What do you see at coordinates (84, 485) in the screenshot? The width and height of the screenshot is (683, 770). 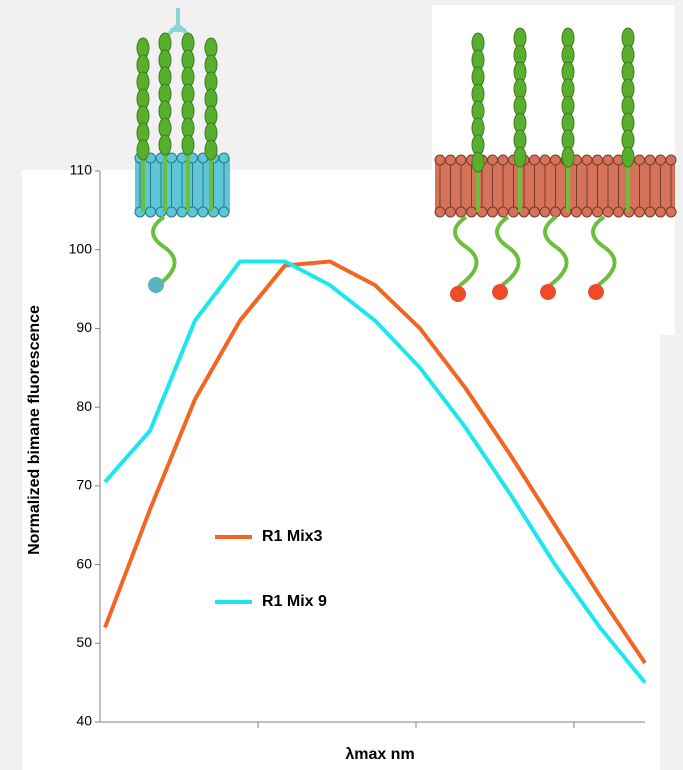 I see `y-tick-label: 70` at bounding box center [84, 485].